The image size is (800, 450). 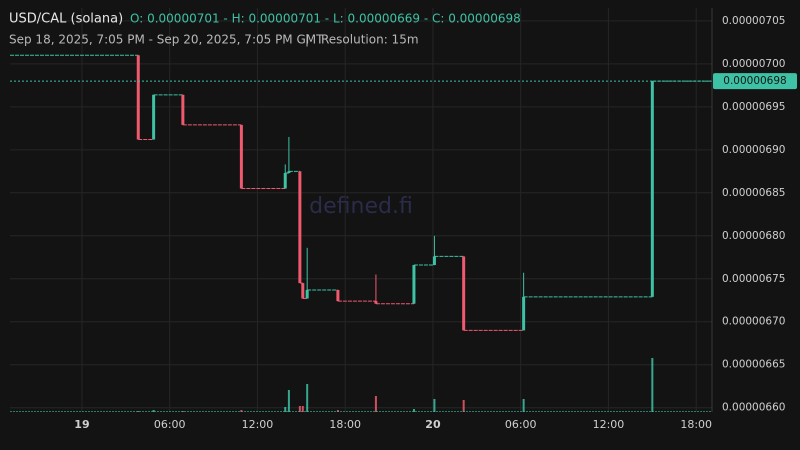 What do you see at coordinates (753, 150) in the screenshot?
I see `y-tick-label: 0.00000690` at bounding box center [753, 150].